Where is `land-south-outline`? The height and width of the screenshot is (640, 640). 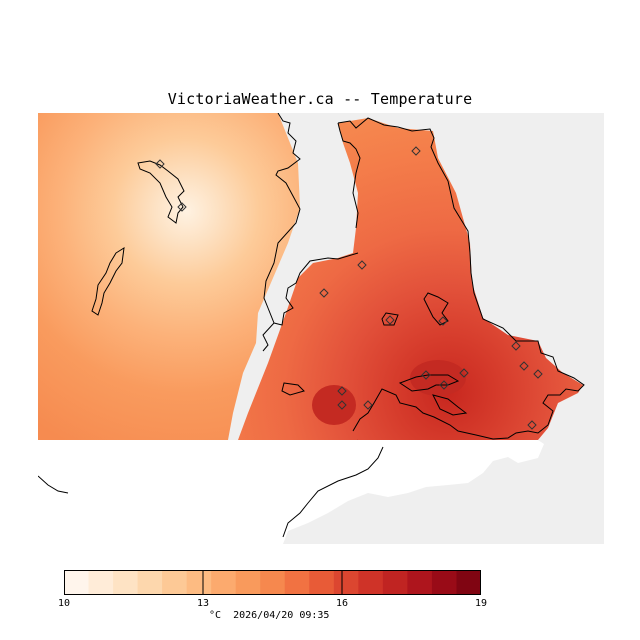
land-south-outline is located at coordinates (211, 492).